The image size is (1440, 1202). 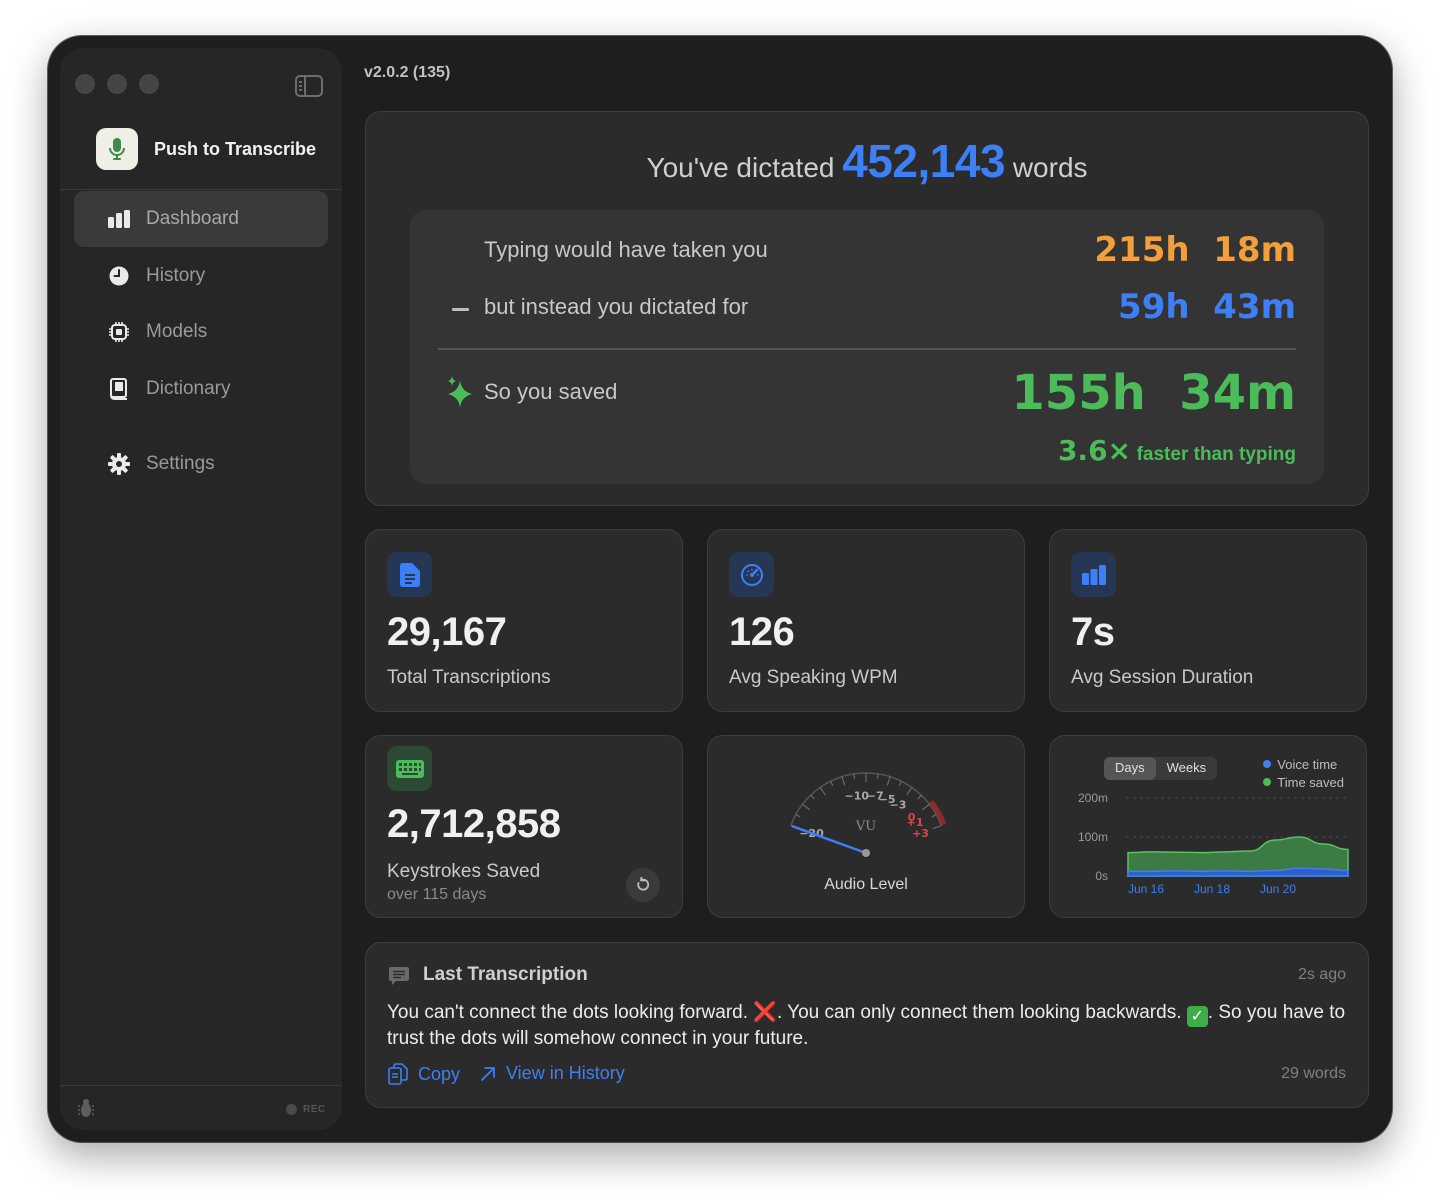 I want to click on dictated-label: but instead you dictated for, so click(x=616, y=306).